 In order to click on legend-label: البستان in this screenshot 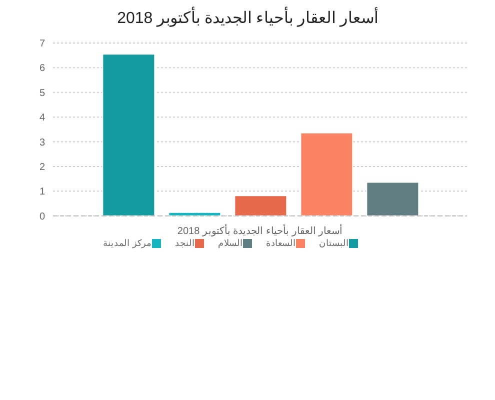, I will do `click(333, 243)`.